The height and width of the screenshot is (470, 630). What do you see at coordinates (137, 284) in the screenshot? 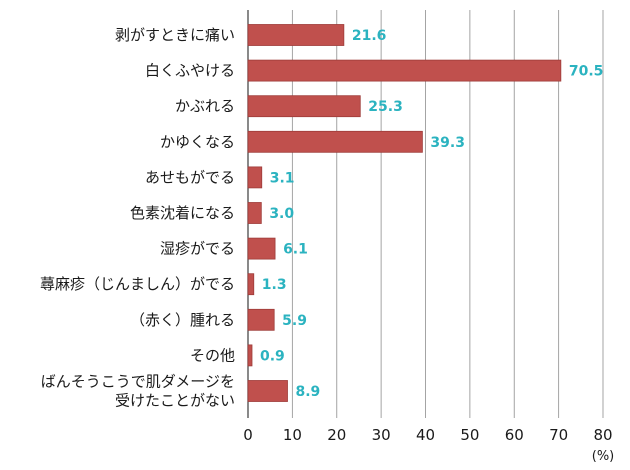
I see `category-label: 蕁麻疹（じんましん）がでる` at bounding box center [137, 284].